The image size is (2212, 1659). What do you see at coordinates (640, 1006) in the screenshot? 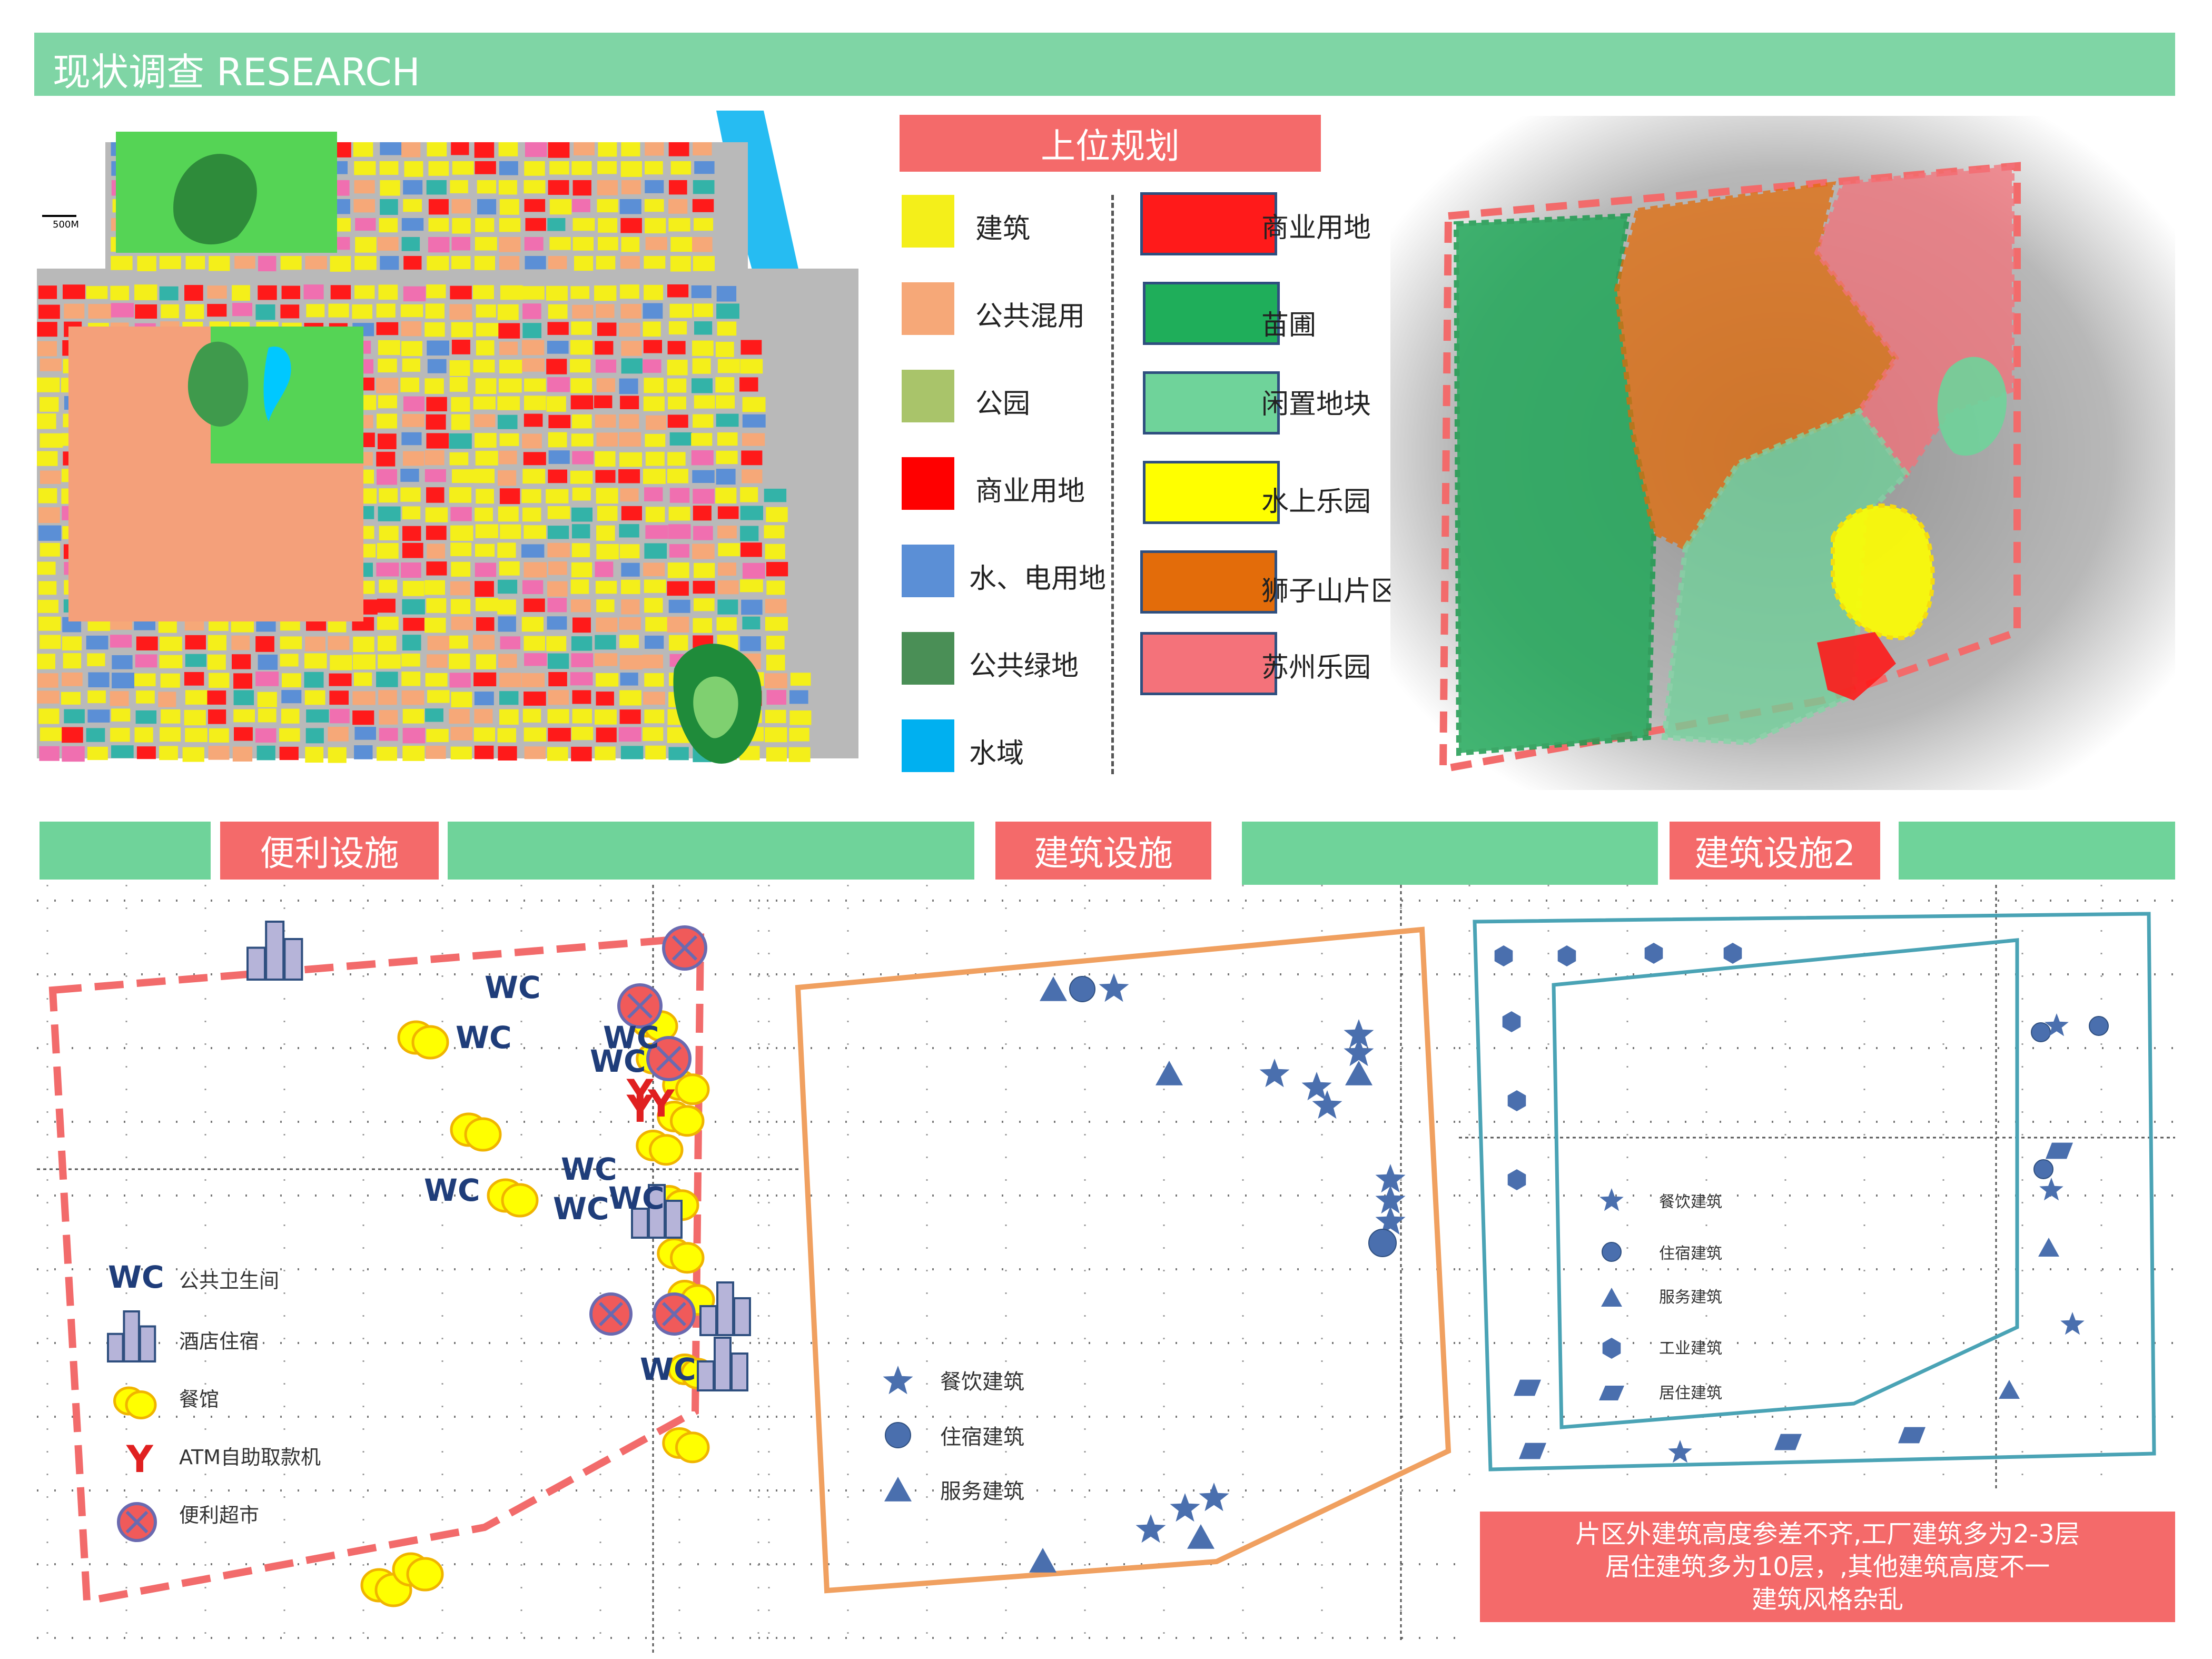
I see `supermarket-icon` at bounding box center [640, 1006].